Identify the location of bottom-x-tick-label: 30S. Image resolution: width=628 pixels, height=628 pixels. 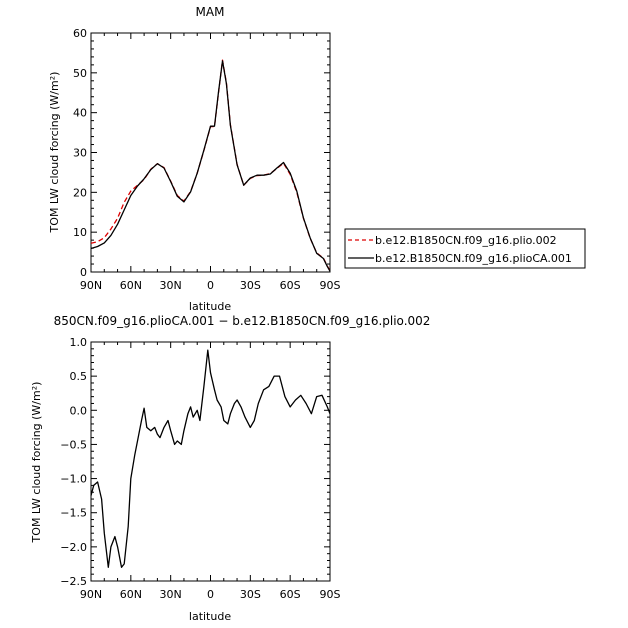
(250, 594).